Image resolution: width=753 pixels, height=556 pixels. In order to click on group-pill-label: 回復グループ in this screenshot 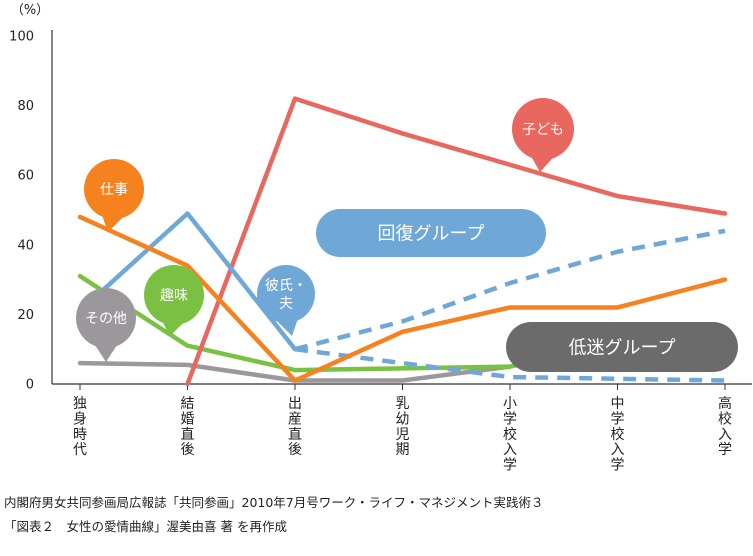, I will do `click(431, 234)`.